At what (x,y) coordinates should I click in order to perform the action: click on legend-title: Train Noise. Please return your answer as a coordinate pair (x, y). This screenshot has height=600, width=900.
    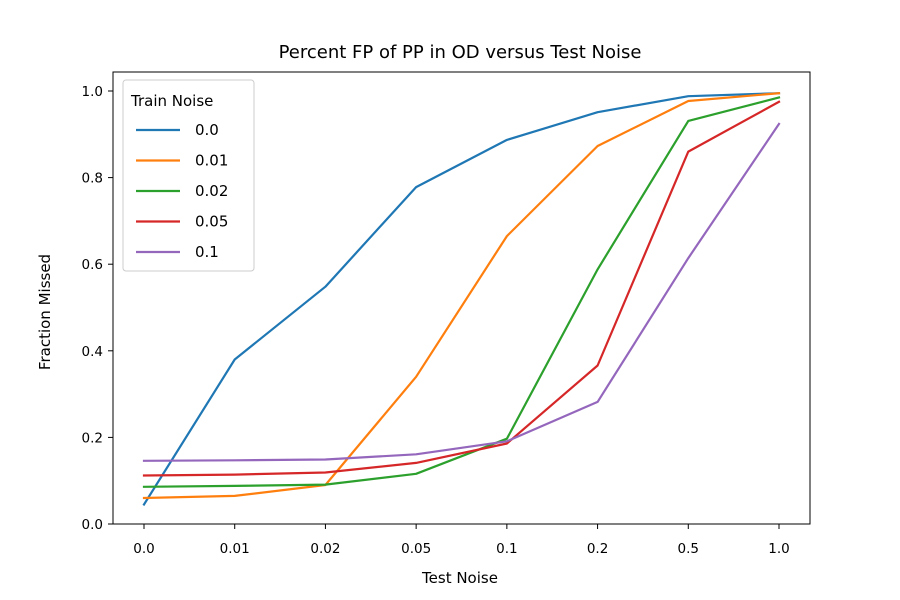
    Looking at the image, I should click on (171, 101).